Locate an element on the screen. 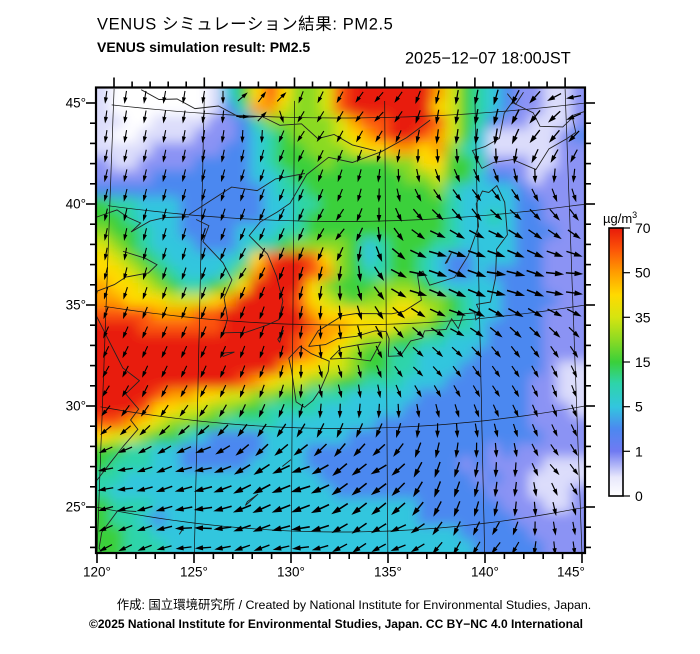  svg-text: 15 is located at coordinates (643, 362).